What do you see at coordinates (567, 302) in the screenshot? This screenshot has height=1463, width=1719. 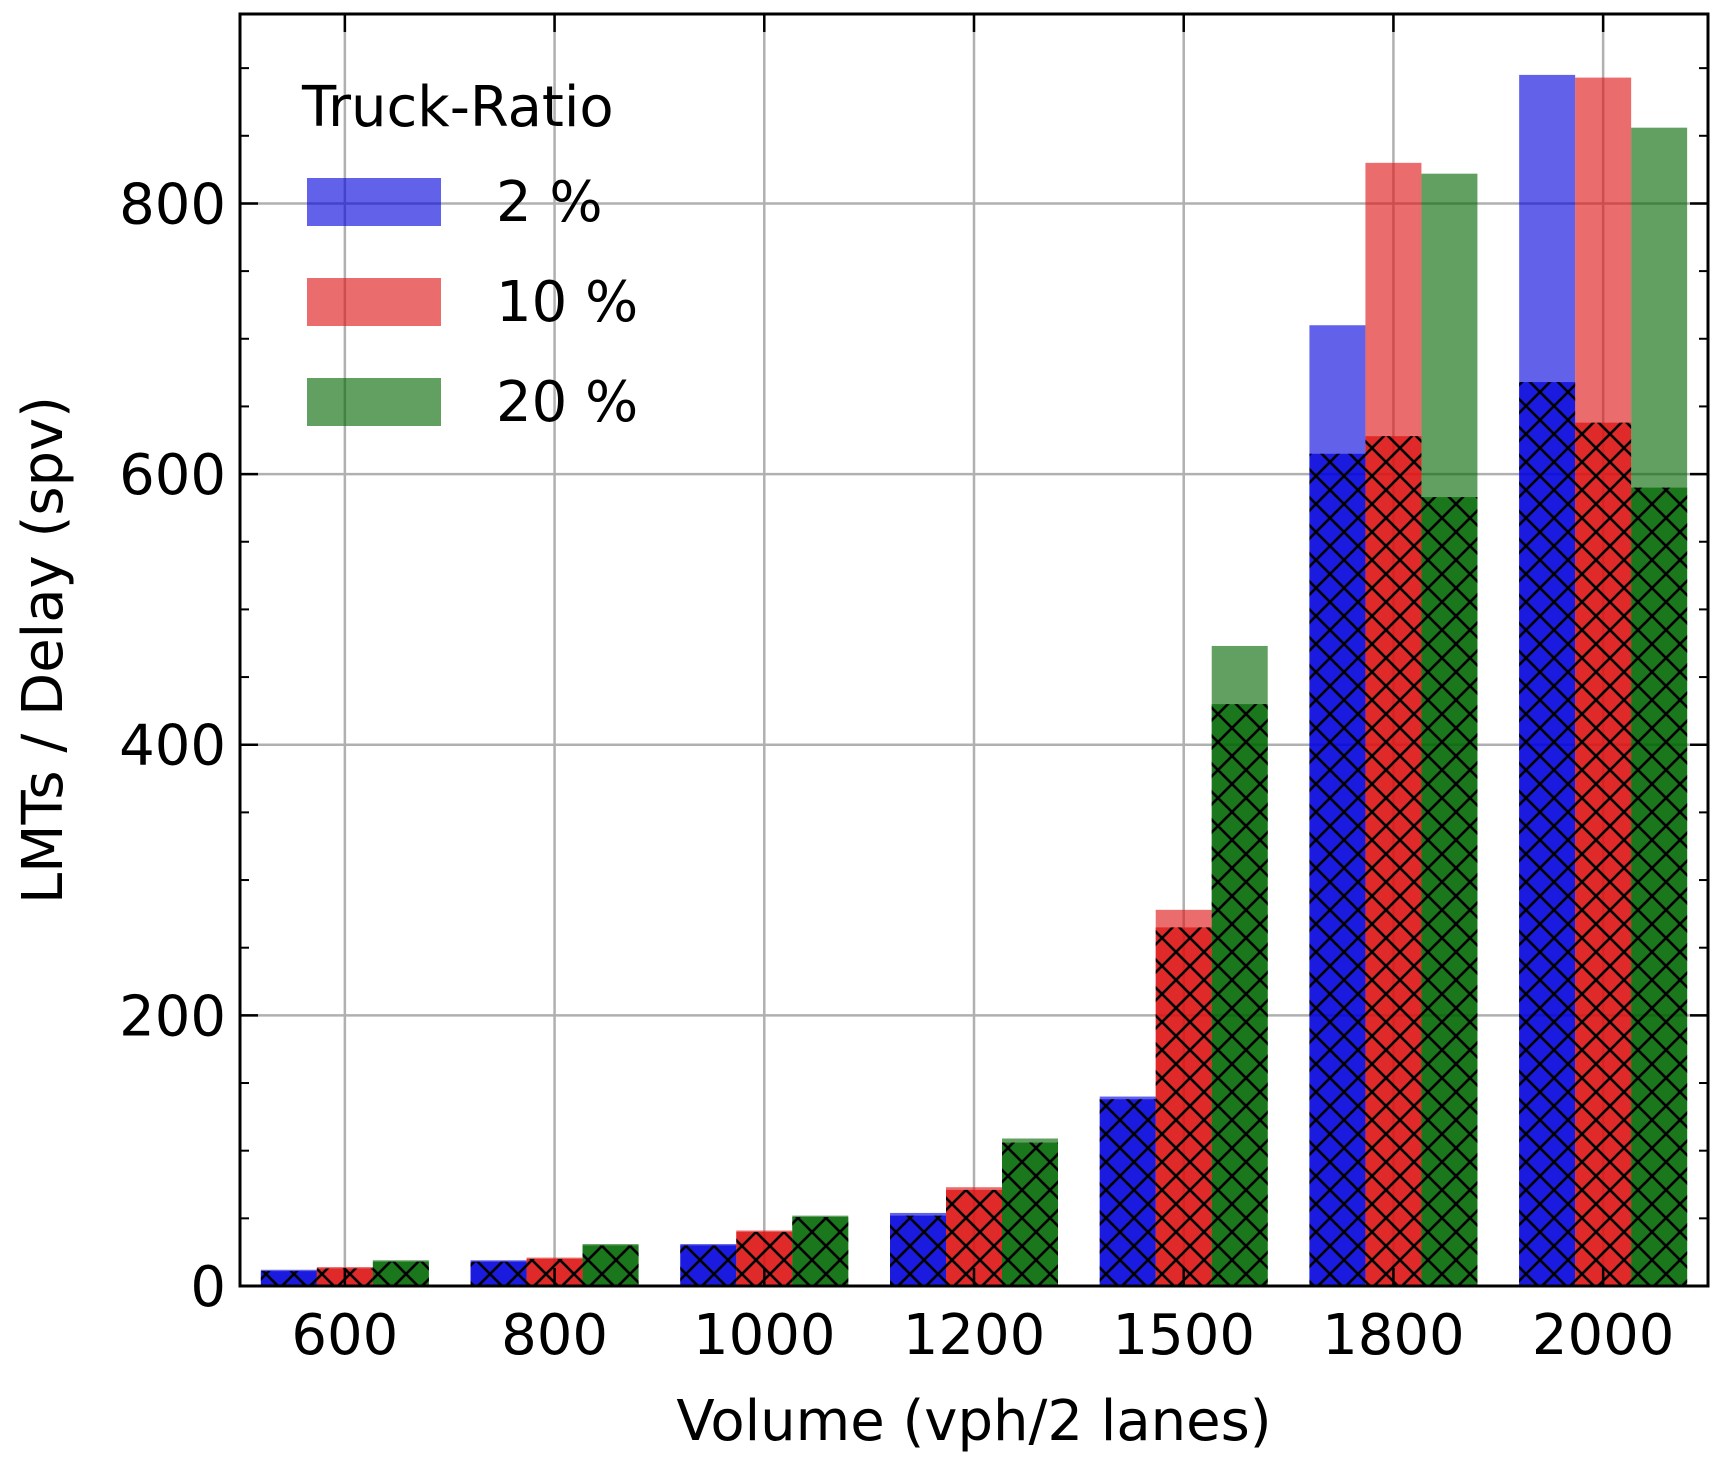 I see `legend-label: 10 %` at bounding box center [567, 302].